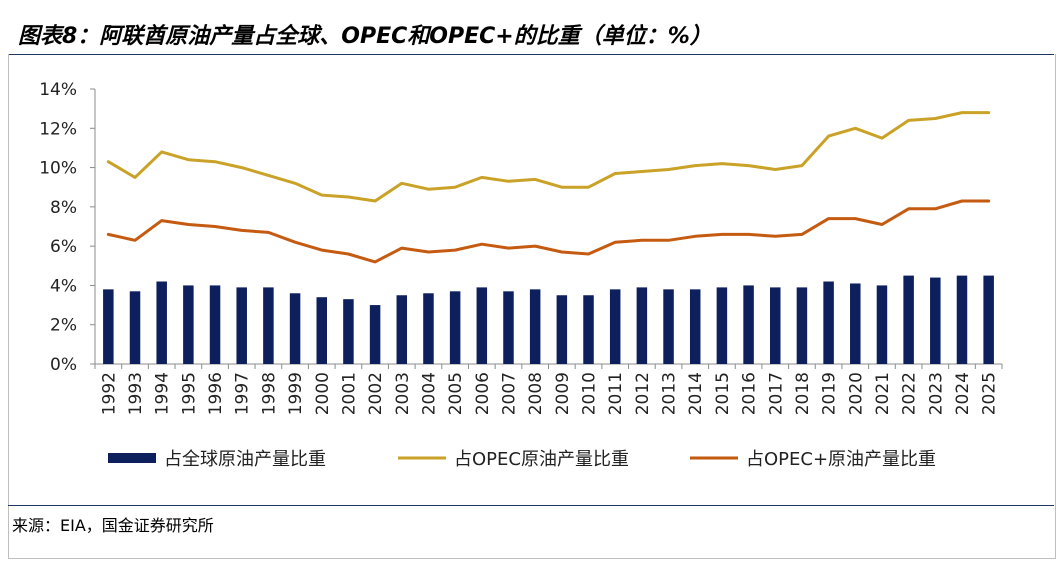 This screenshot has height=564, width=1062. I want to click on bar-0-2023, so click(935, 320).